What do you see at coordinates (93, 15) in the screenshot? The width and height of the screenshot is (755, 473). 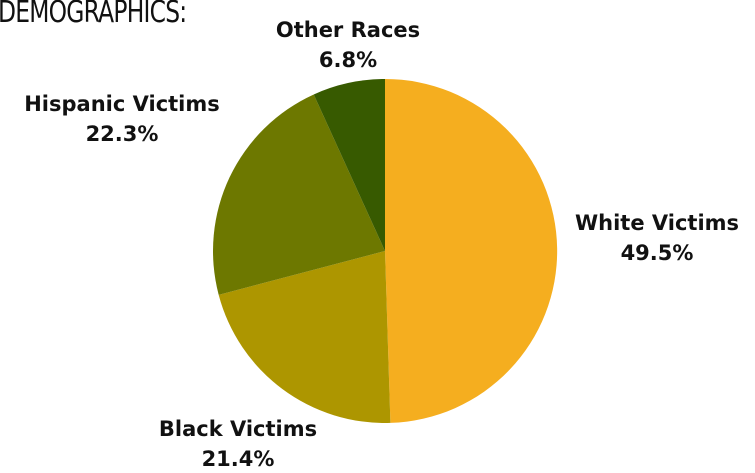 I see `page-heading: DEMOGRAPHICS:` at bounding box center [93, 15].